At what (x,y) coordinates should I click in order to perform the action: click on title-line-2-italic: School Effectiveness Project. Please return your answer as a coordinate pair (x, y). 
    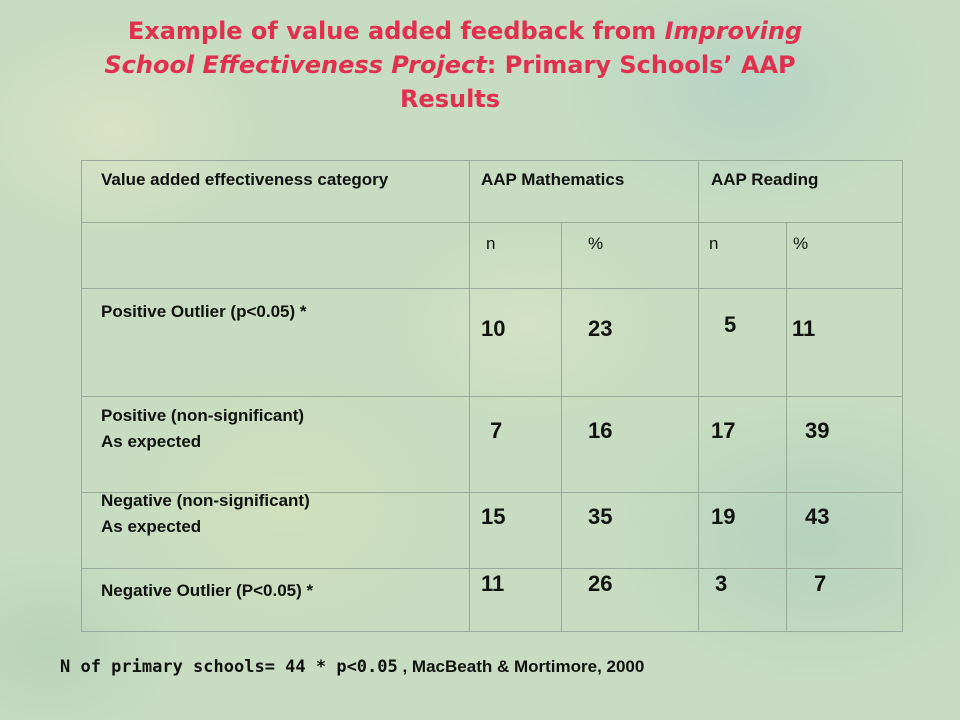
    Looking at the image, I should click on (295, 65).